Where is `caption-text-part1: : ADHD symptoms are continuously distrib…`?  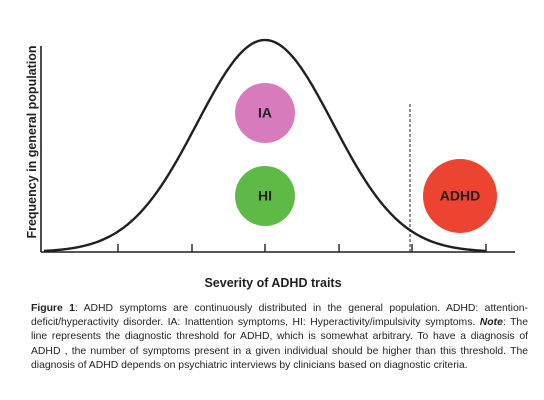
caption-text-part1: : ADHD symptoms are continuously distrib… is located at coordinates (280, 316).